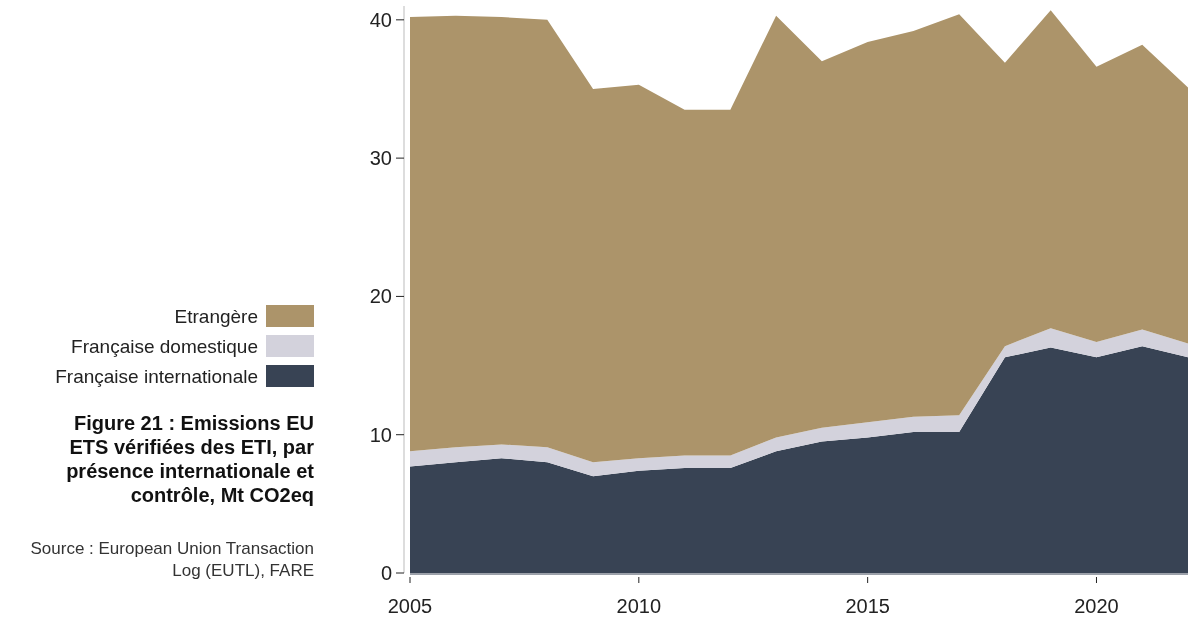  I want to click on legend-label: Française internationale, so click(156, 376).